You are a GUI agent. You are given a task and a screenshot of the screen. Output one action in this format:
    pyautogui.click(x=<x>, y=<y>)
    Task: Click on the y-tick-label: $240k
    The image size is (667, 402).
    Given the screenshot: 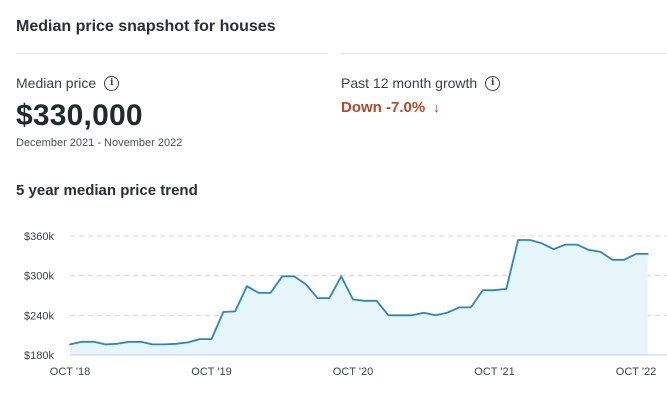 What is the action you would take?
    pyautogui.click(x=39, y=316)
    